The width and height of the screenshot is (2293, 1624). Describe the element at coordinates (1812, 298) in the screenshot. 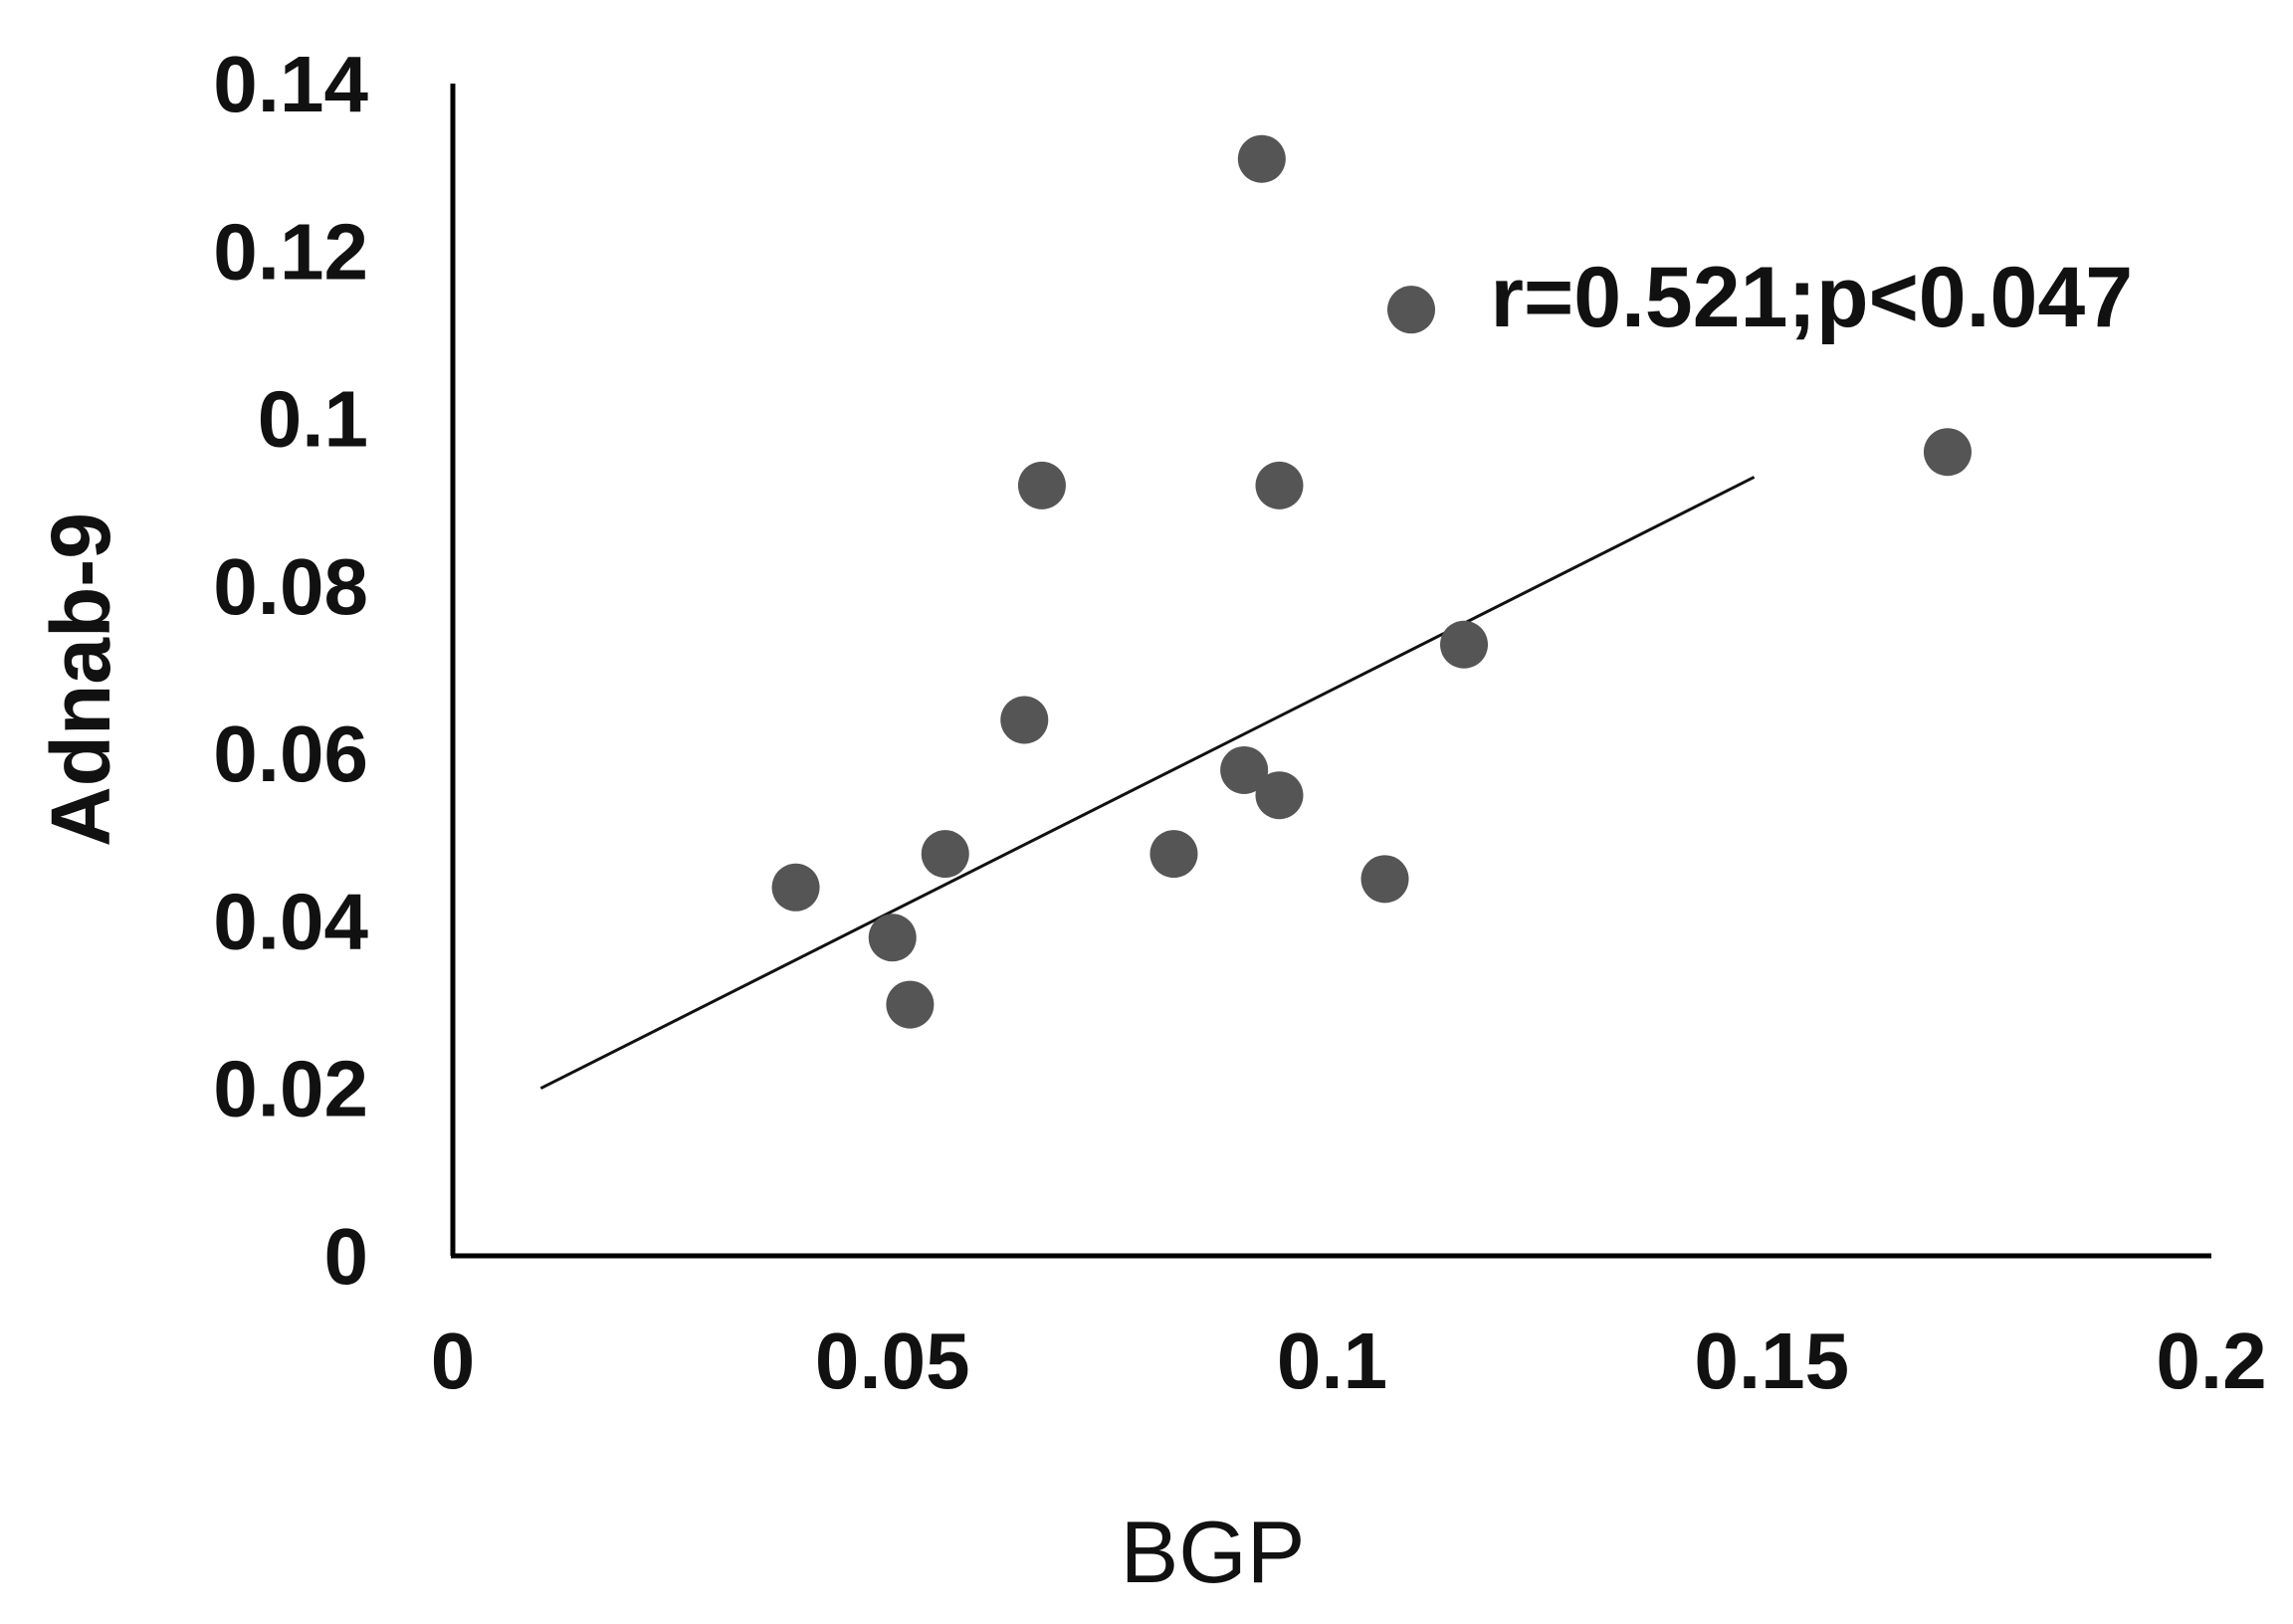

I see `correlation-annotation: r=0.521;p<0.047` at that location.